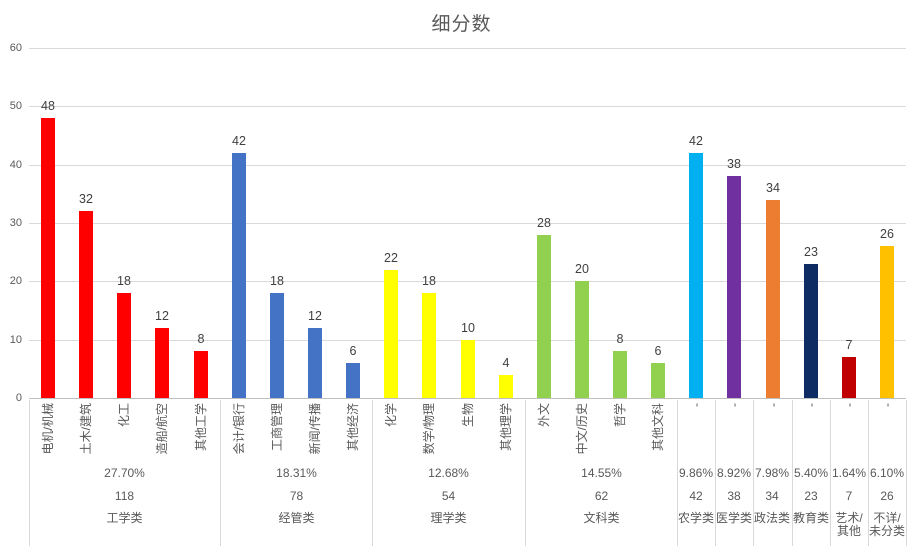 The image size is (923, 554). What do you see at coordinates (86, 199) in the screenshot?
I see `bar-value-label: 32` at bounding box center [86, 199].